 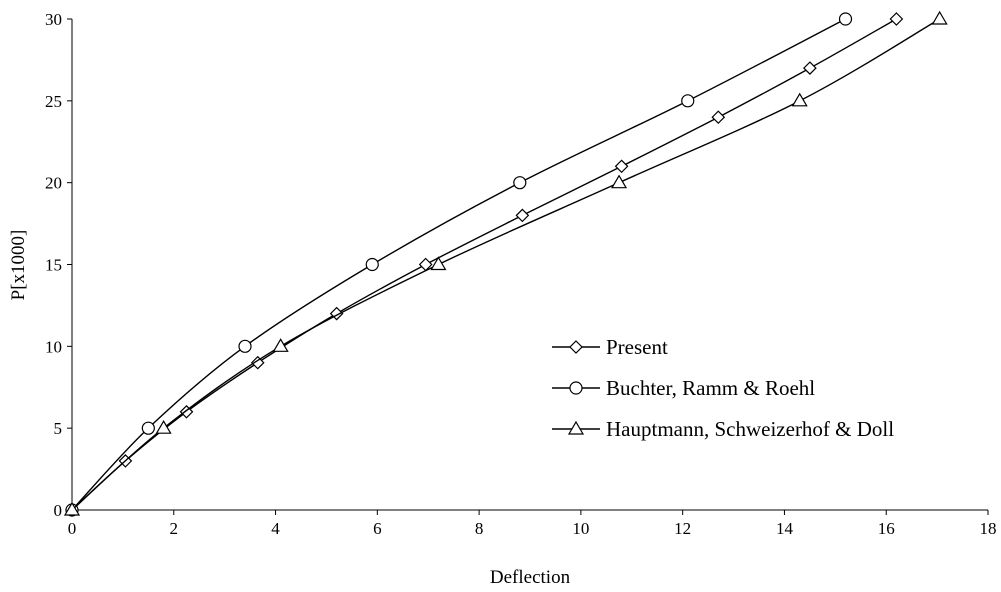 I want to click on x-tick-label: 8, so click(x=479, y=528).